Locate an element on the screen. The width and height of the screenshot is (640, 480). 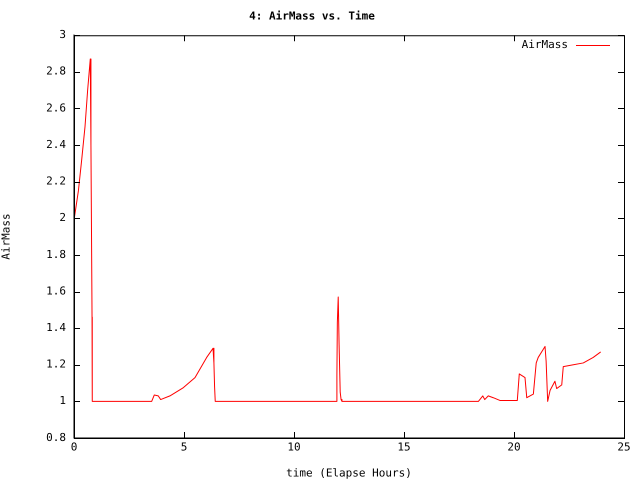
y-tick-label: 3 is located at coordinates (62, 35).